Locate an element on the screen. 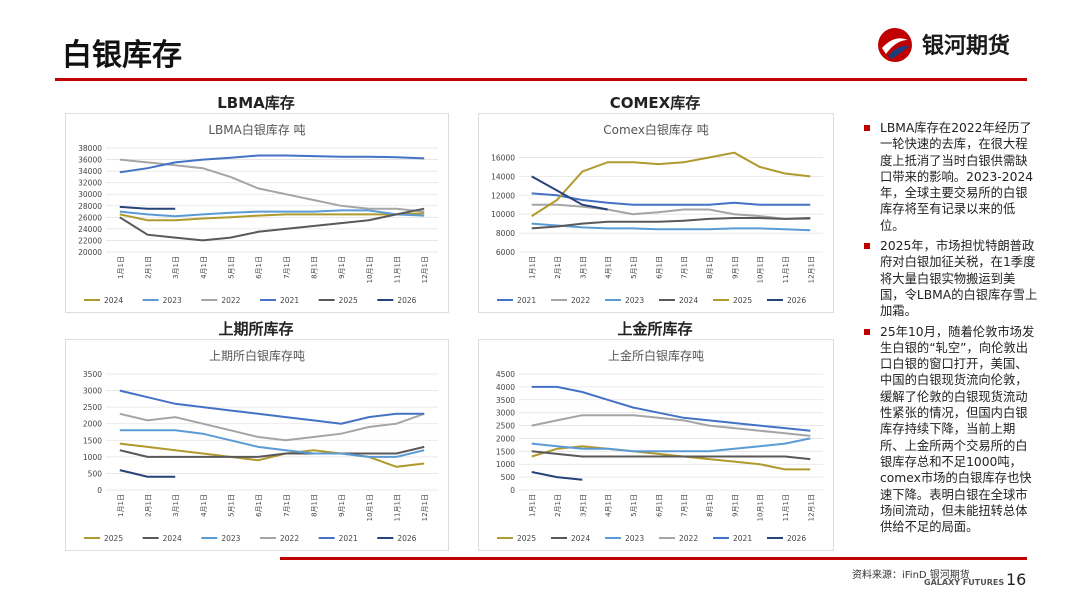 The image size is (1080, 608). footer-rule is located at coordinates (653, 558).